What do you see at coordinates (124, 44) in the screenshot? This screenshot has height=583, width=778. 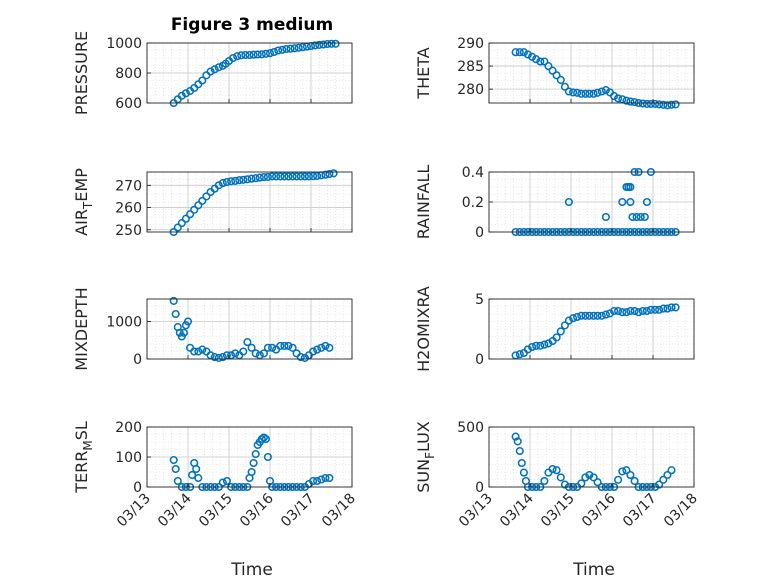 I see `y-tick-label: 1000` at bounding box center [124, 44].